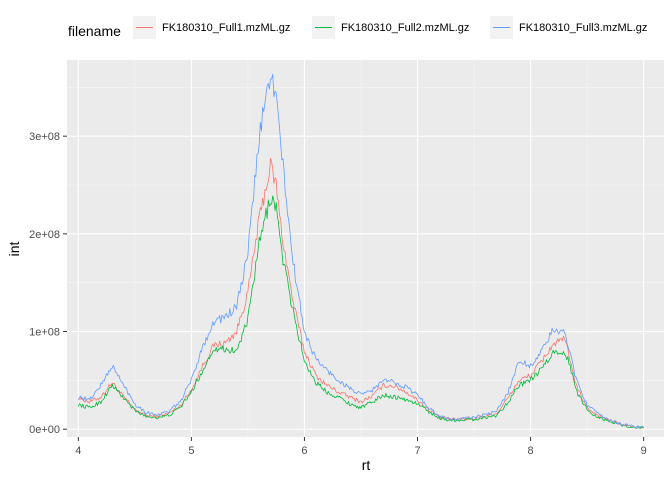 This screenshot has height=480, width=672. I want to click on x-axis-title: rt, so click(366, 465).